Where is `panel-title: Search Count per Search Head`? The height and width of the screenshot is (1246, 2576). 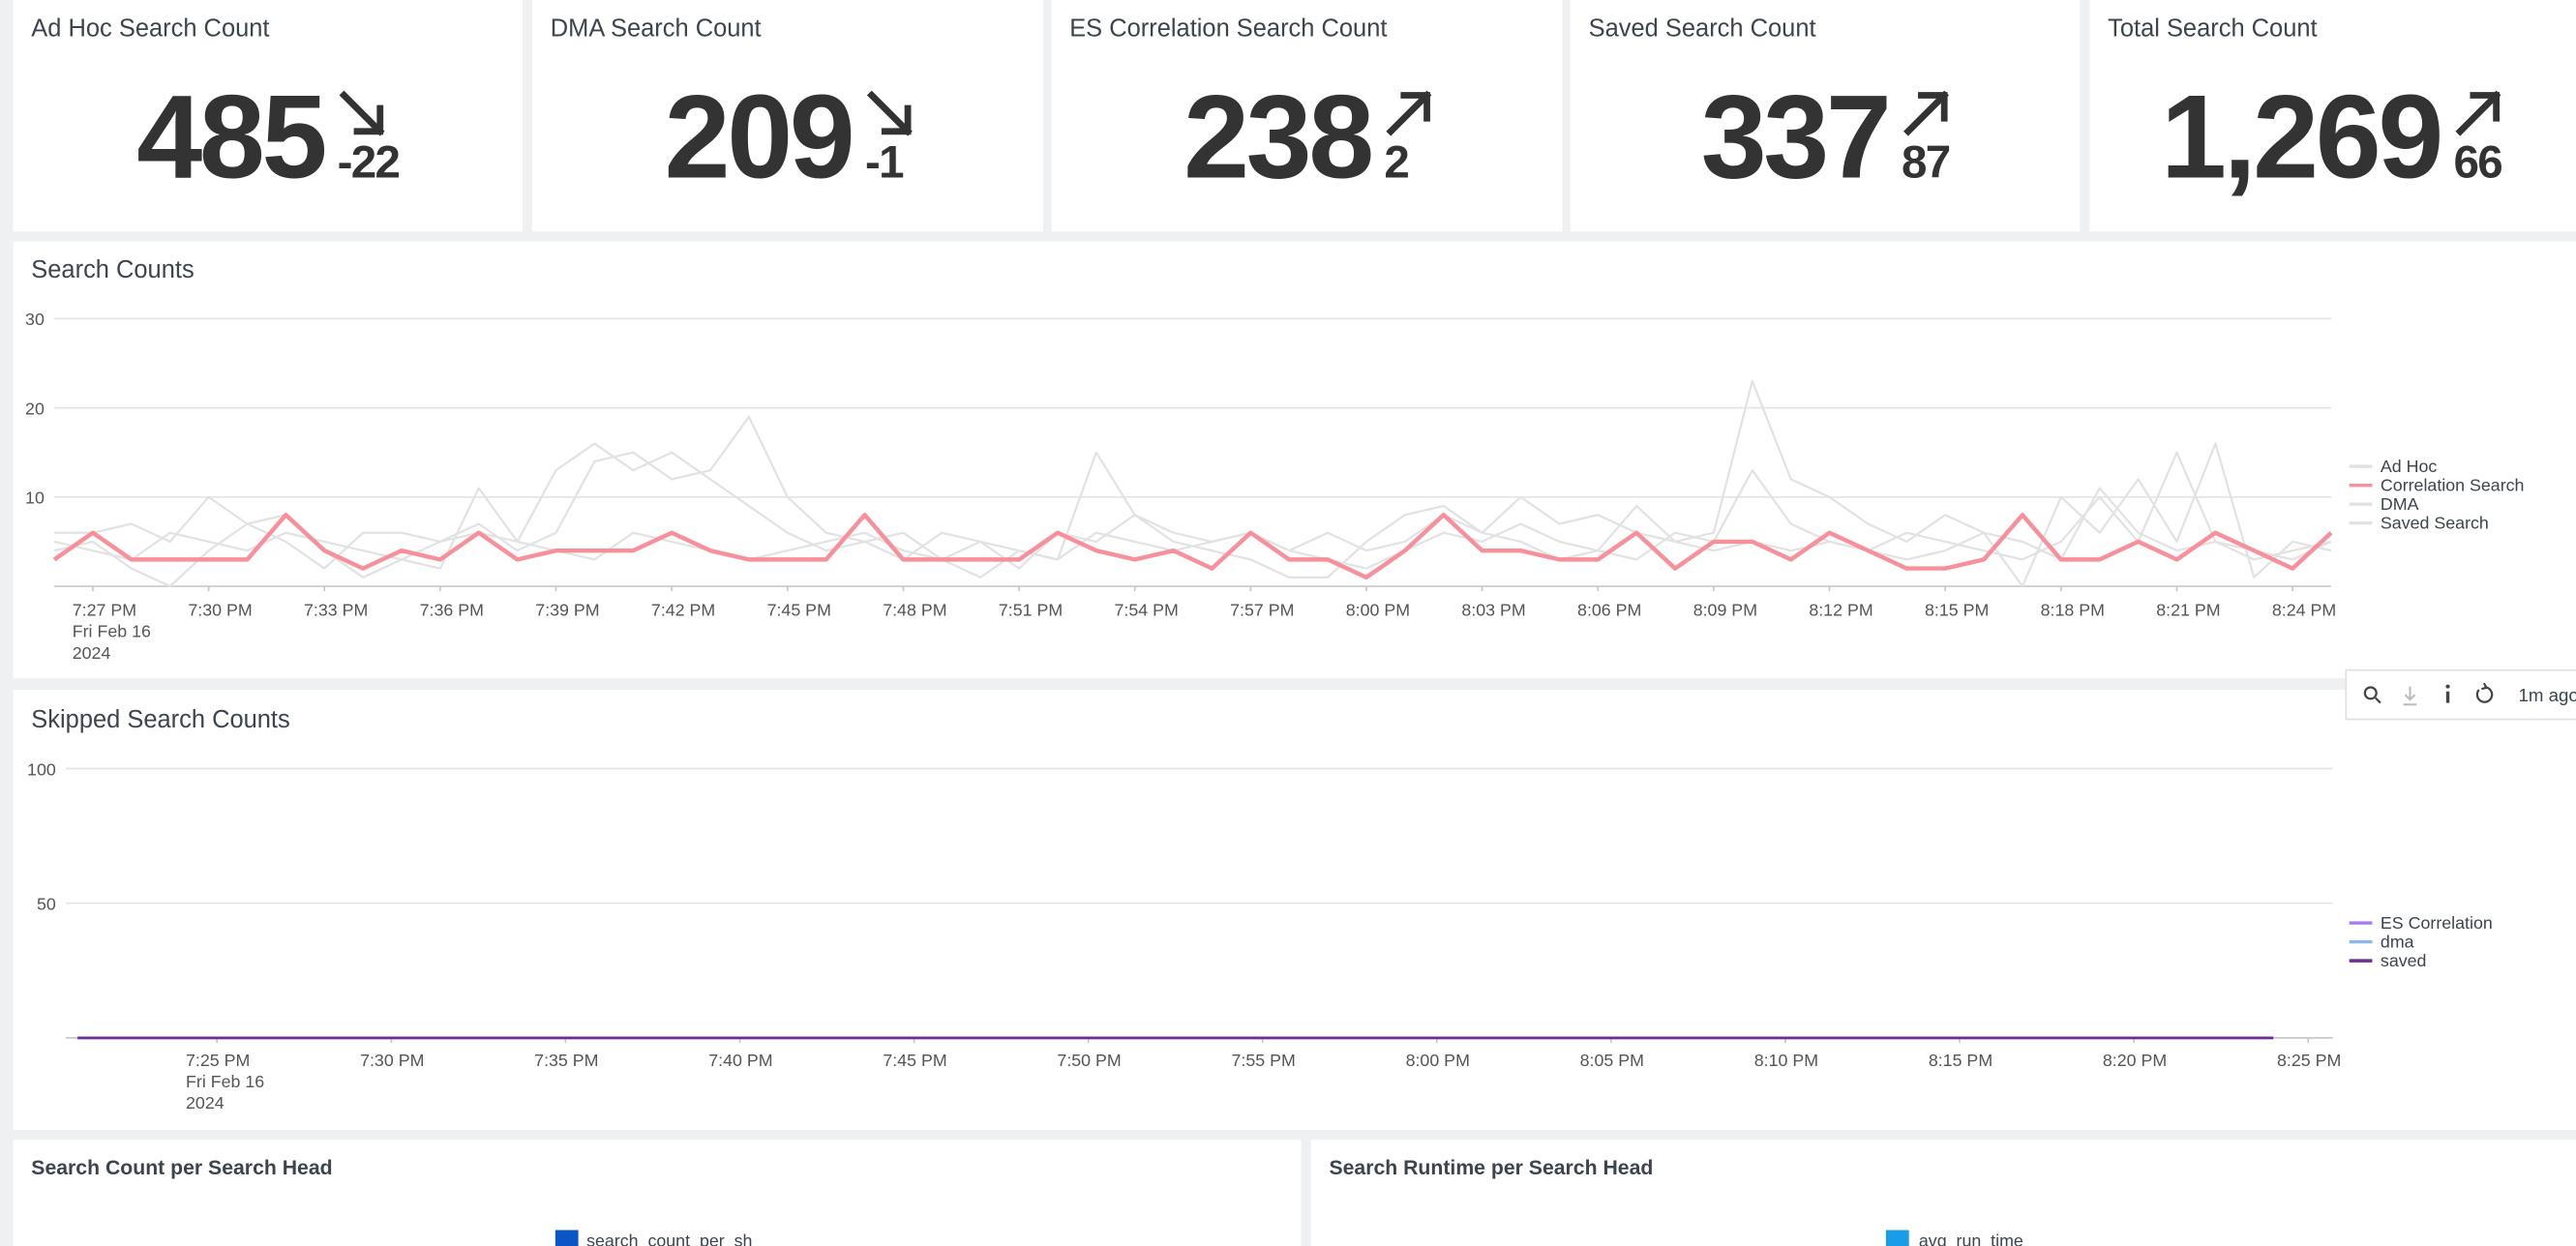 panel-title: Search Count per Search Head is located at coordinates (181, 1168).